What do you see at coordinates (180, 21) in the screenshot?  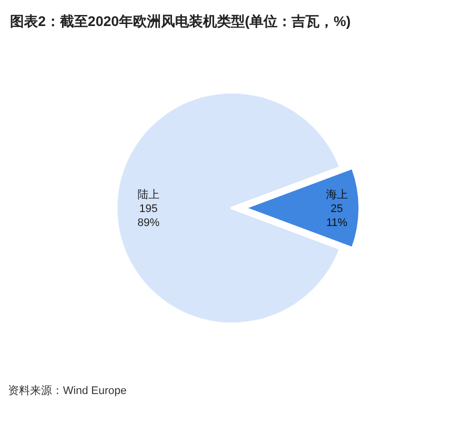 I see `chart-title: 图表2：截至2020年欧洲风电装机类型(单位：吉瓦，%)` at bounding box center [180, 21].